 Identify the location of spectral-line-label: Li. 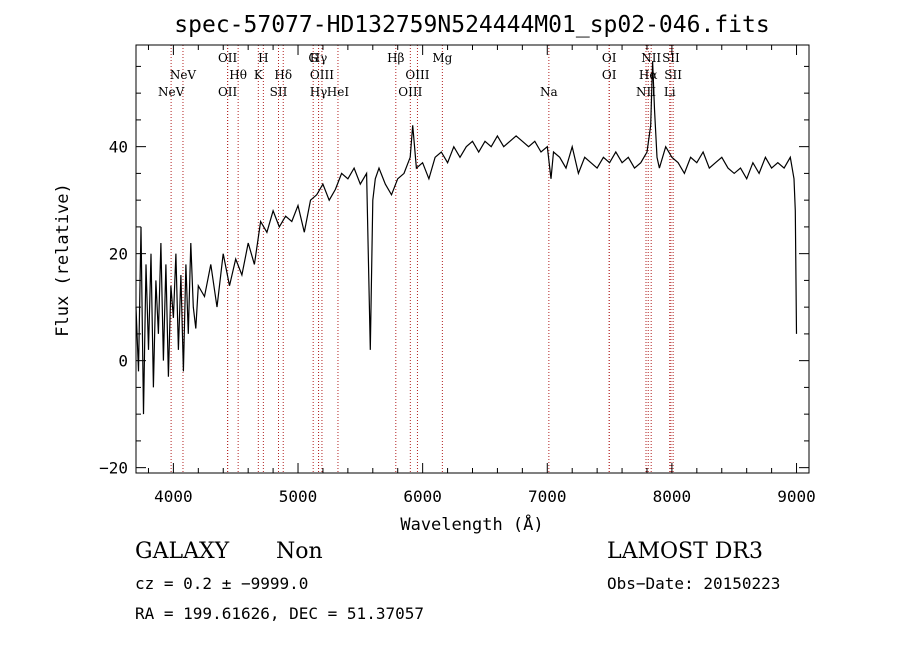
(670, 92).